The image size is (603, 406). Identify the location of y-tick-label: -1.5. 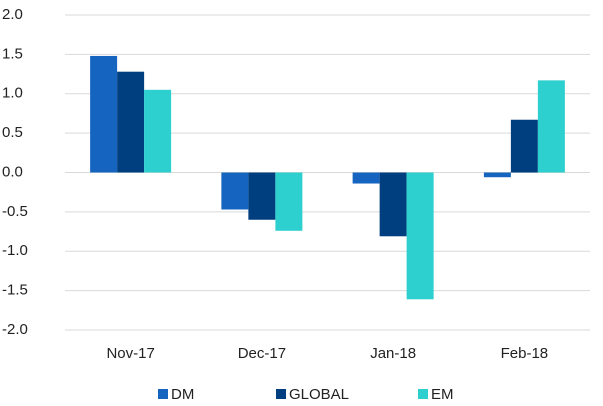
(15, 290).